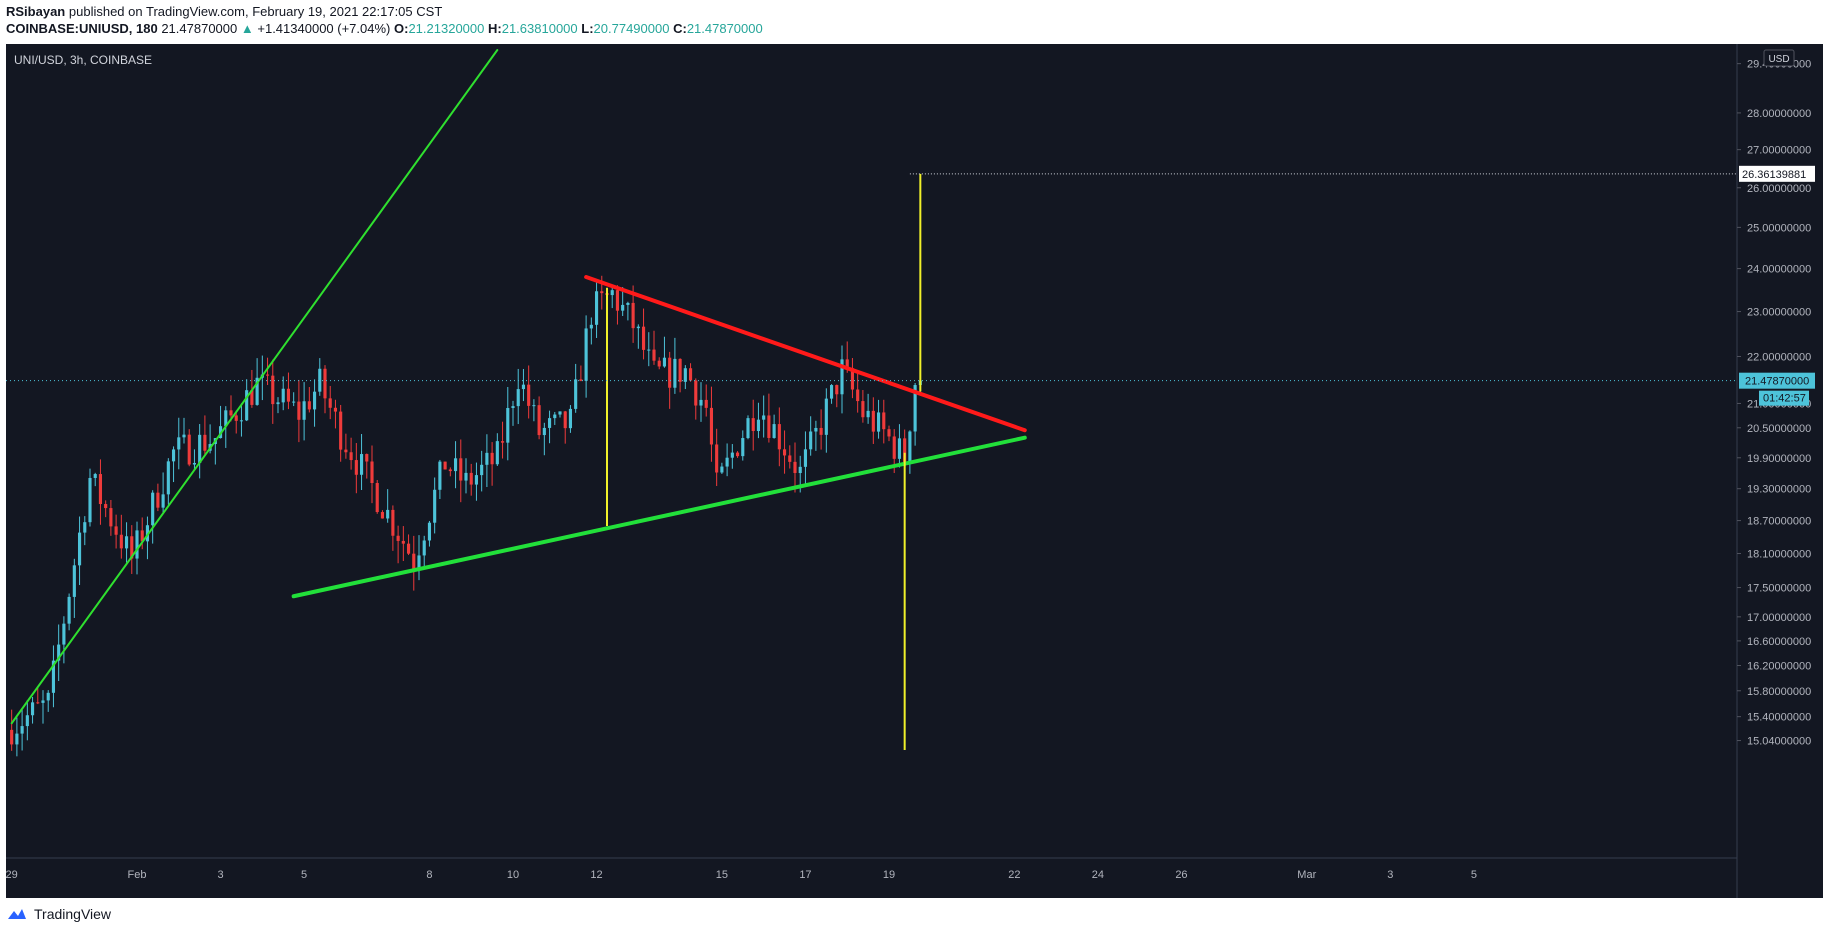 The image size is (1828, 930). I want to click on currency-badge: USD, so click(1778, 59).